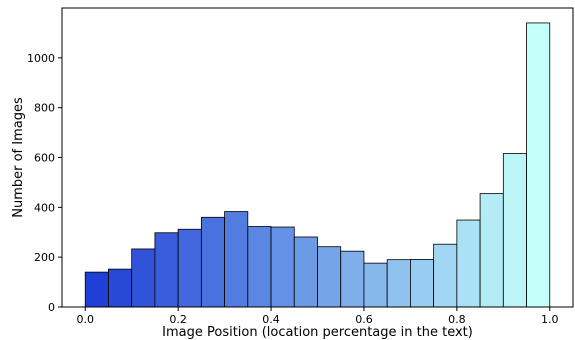 The height and width of the screenshot is (340, 575). Describe the element at coordinates (271, 319) in the screenshot. I see `x-tick-label: 0.4` at that location.